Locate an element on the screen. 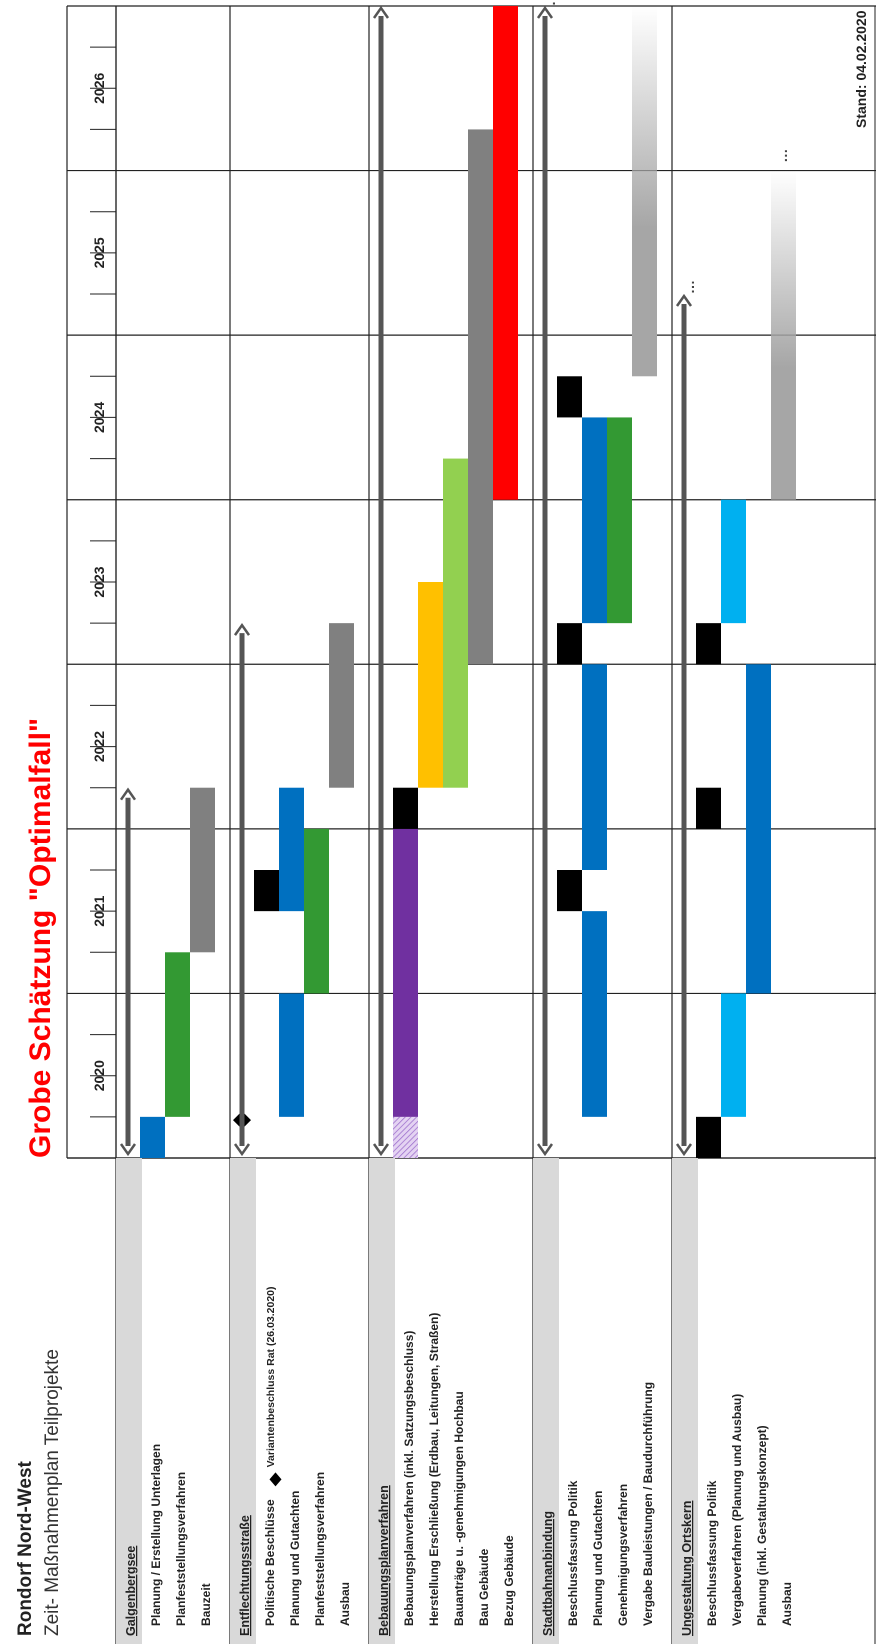 Image resolution: width=876 pixels, height=1649 pixels. year-label-group: 2020 is located at coordinates (99, 1075).